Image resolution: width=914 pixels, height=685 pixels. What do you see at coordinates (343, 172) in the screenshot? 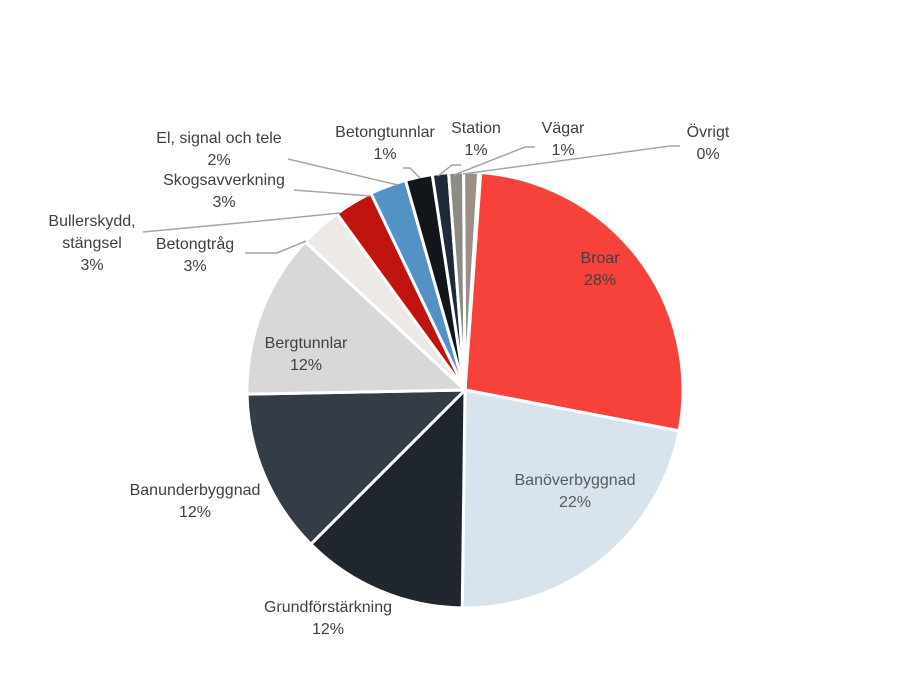
I see `leader-line-el-signal-och-tele` at bounding box center [343, 172].